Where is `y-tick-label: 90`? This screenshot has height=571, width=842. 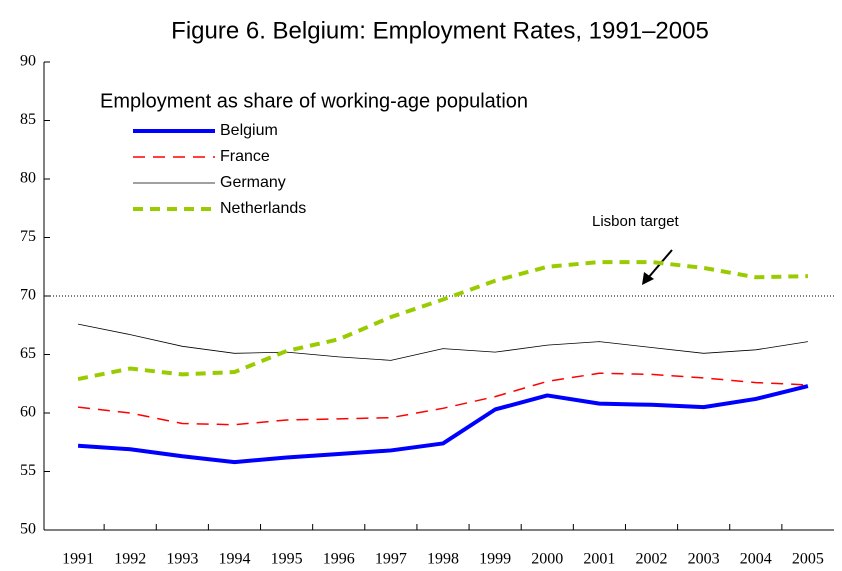
y-tick-label: 90 is located at coordinates (28, 61).